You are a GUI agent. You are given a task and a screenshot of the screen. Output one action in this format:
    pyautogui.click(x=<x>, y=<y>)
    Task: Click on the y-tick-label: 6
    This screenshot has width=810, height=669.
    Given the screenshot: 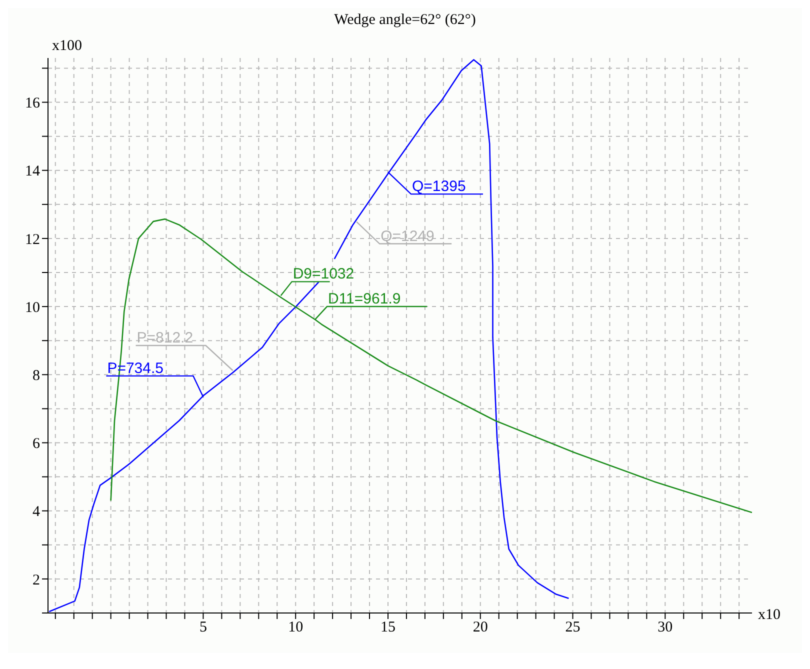 What is the action you would take?
    pyautogui.click(x=36, y=444)
    